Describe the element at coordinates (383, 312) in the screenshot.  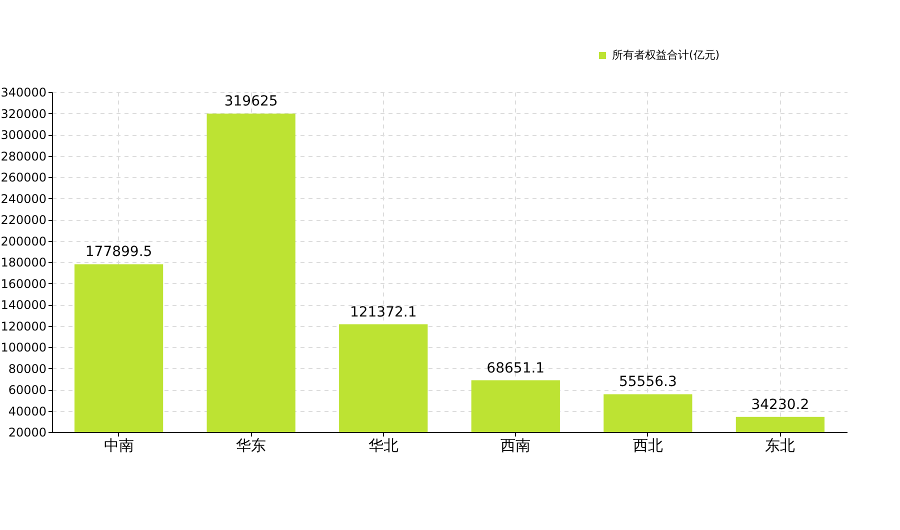
I see `data-label: 121372.1` at that location.